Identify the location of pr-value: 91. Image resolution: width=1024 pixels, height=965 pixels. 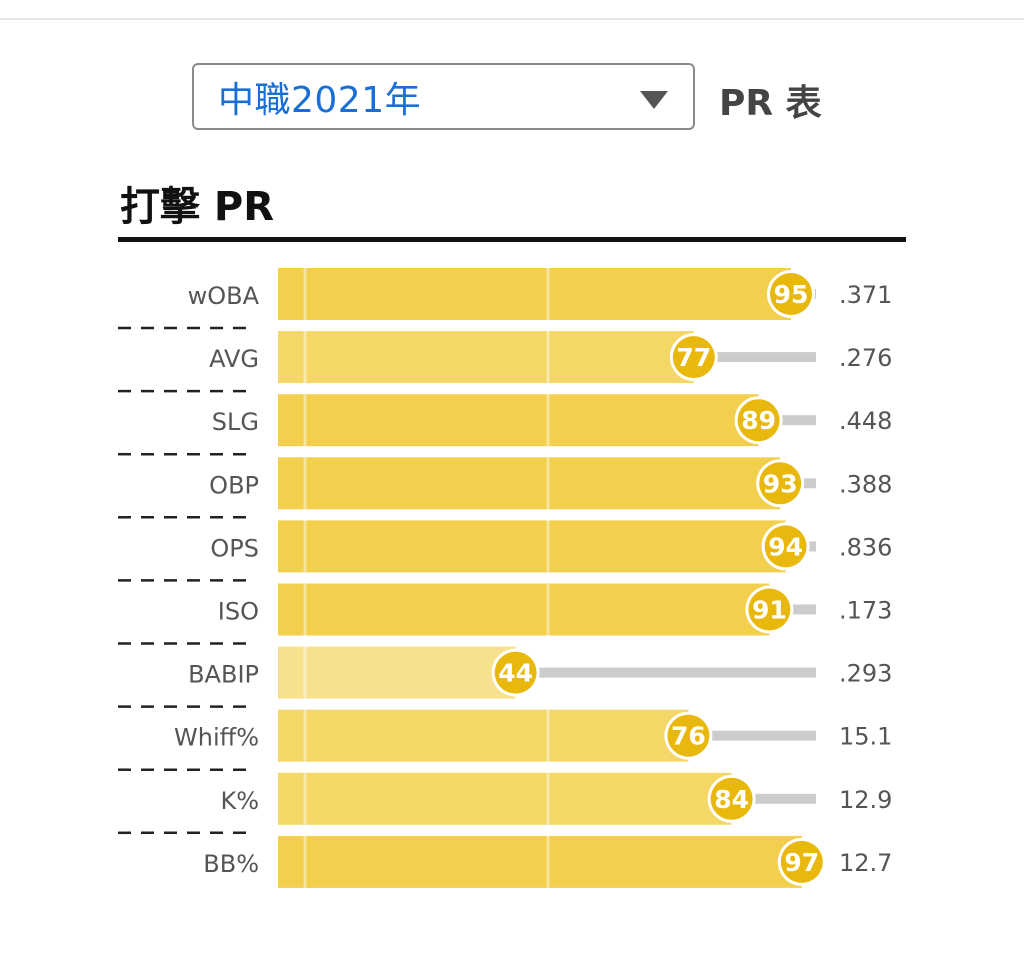
(769, 610).